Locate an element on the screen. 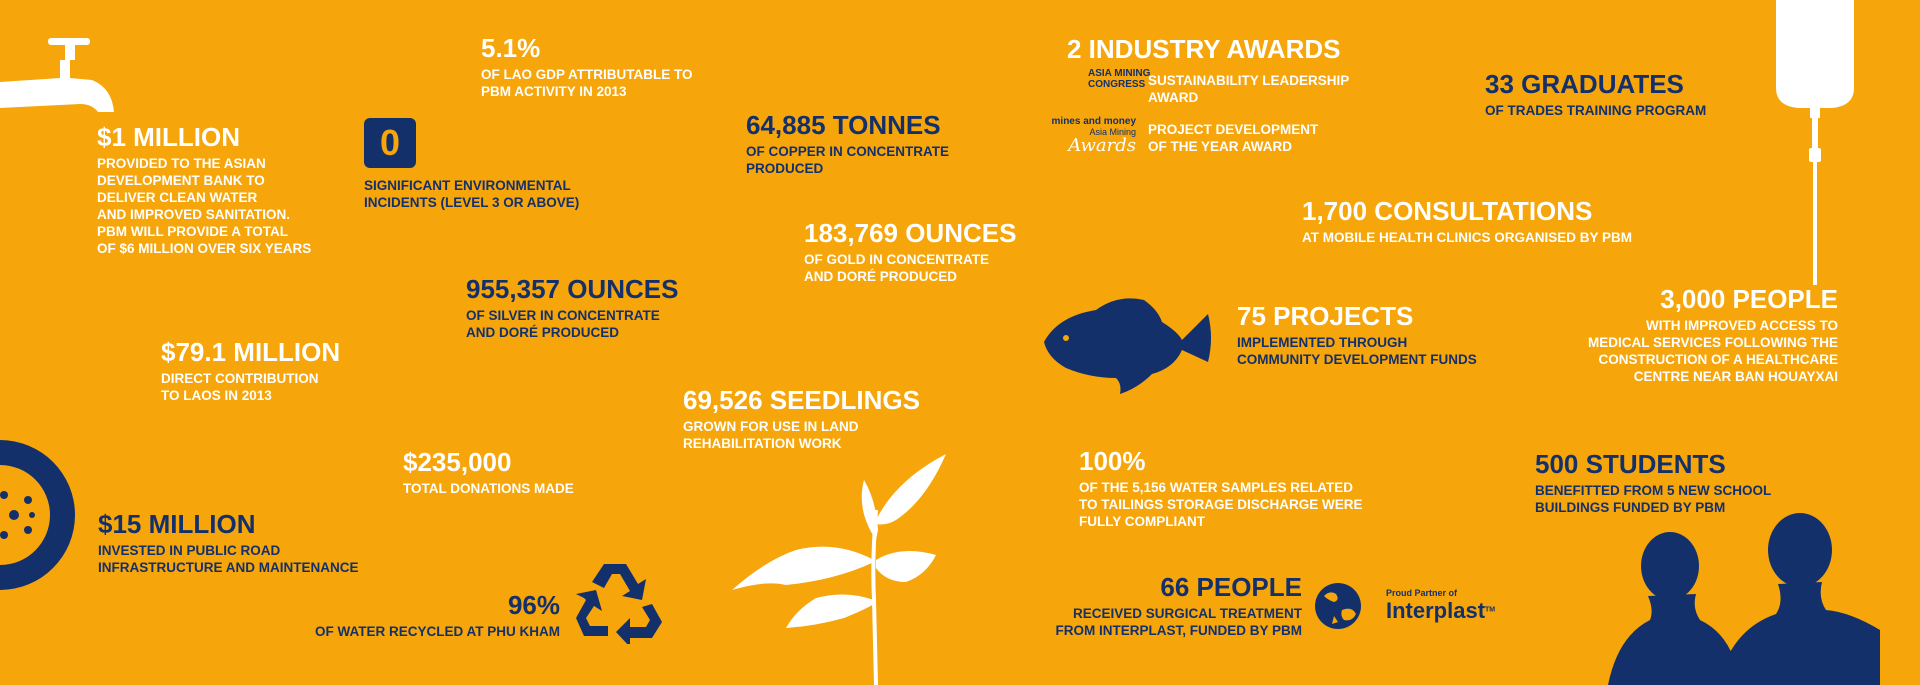 The image size is (1920, 685). fish-icon is located at coordinates (1127, 346).